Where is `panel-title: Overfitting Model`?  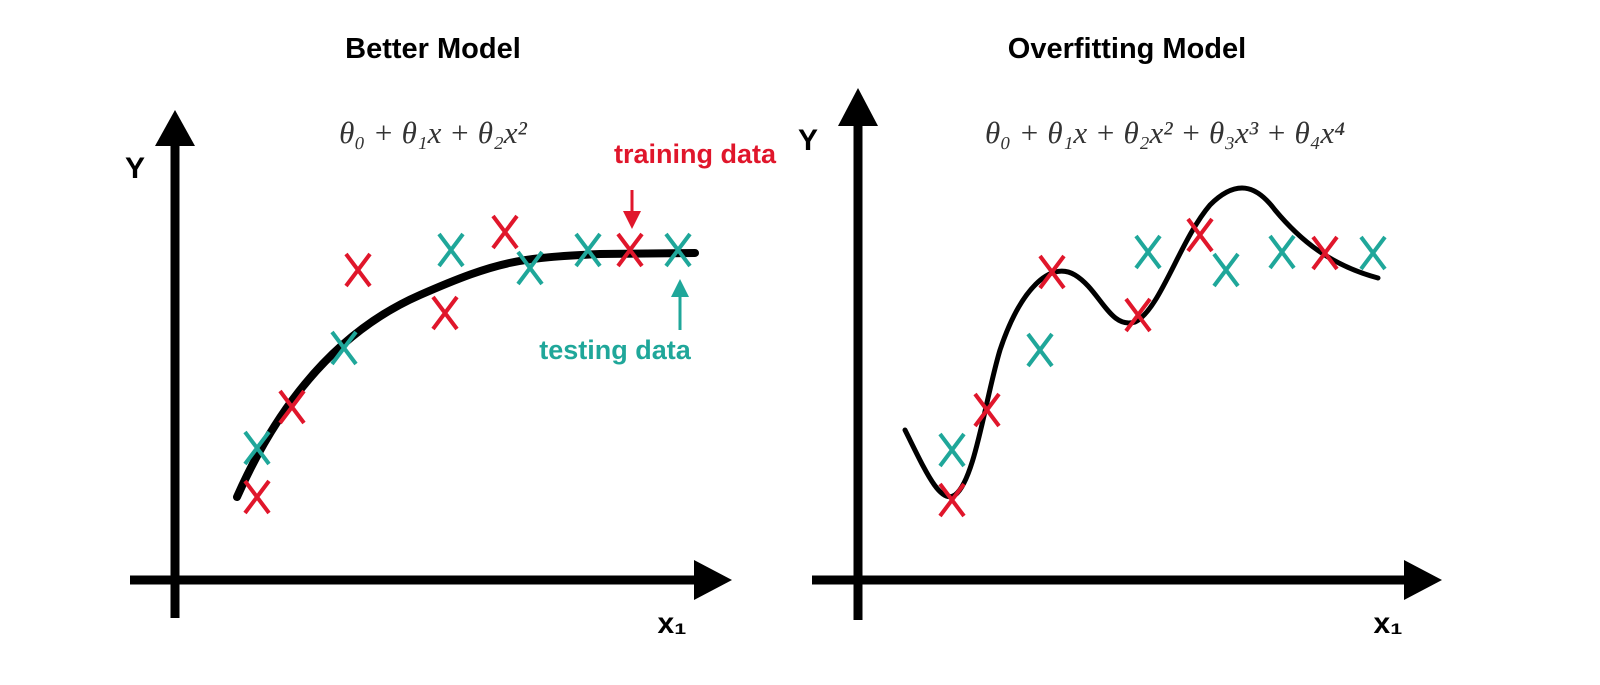 panel-title: Overfitting Model is located at coordinates (1127, 49).